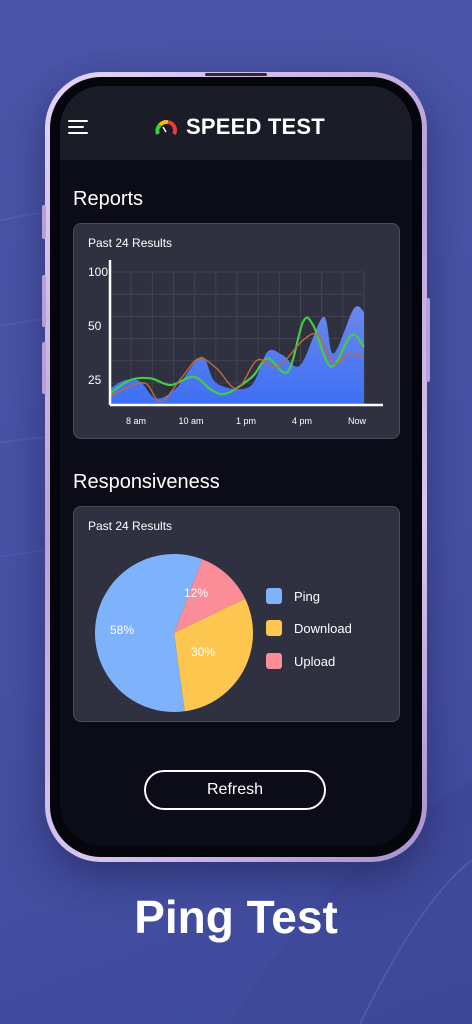 This screenshot has height=1024, width=472. I want to click on responsiveness-pie-chart: 12% 30% 58%, so click(174, 633).